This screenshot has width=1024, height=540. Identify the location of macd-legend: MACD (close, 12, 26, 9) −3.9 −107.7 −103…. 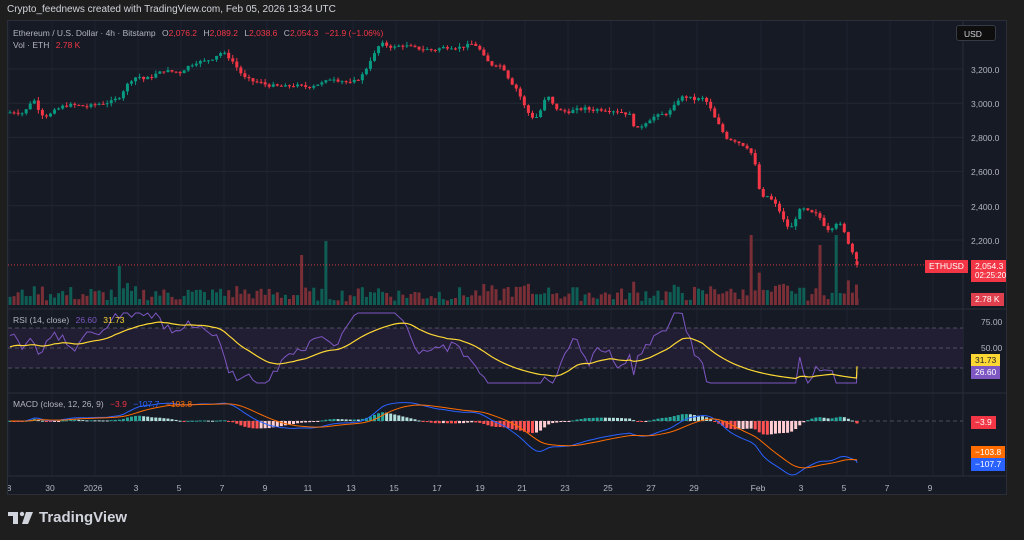
(102, 404).